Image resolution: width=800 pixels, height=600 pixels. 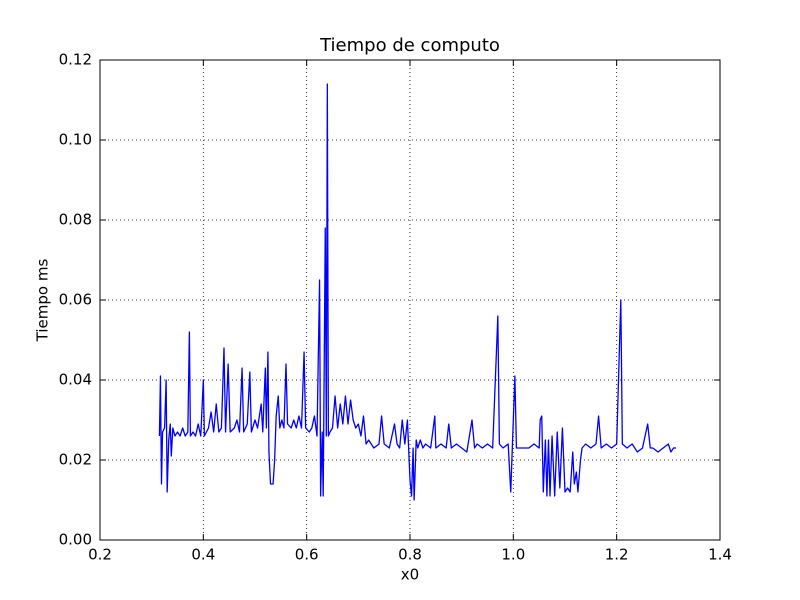 What do you see at coordinates (75, 380) in the screenshot?
I see `y-tick-label: 0.04` at bounding box center [75, 380].